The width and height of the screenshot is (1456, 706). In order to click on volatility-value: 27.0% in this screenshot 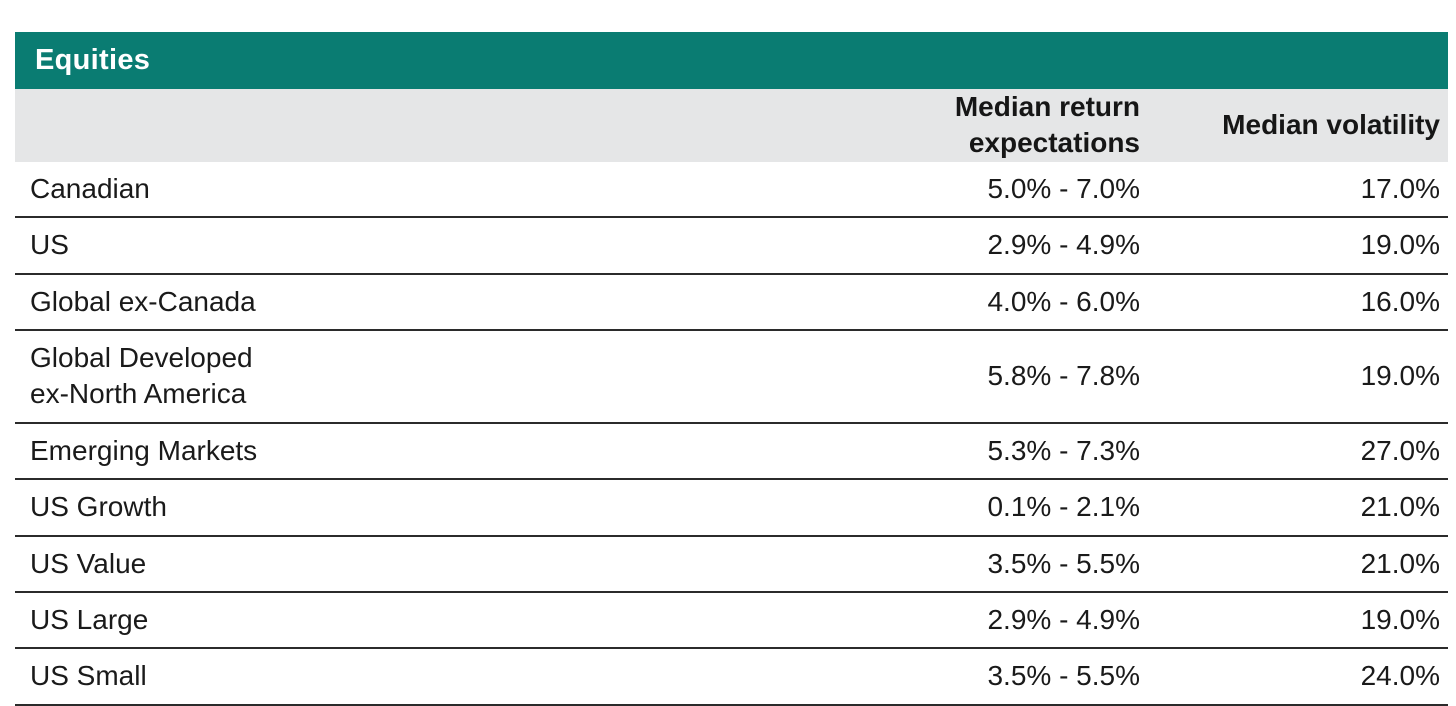, I will do `click(1400, 450)`.